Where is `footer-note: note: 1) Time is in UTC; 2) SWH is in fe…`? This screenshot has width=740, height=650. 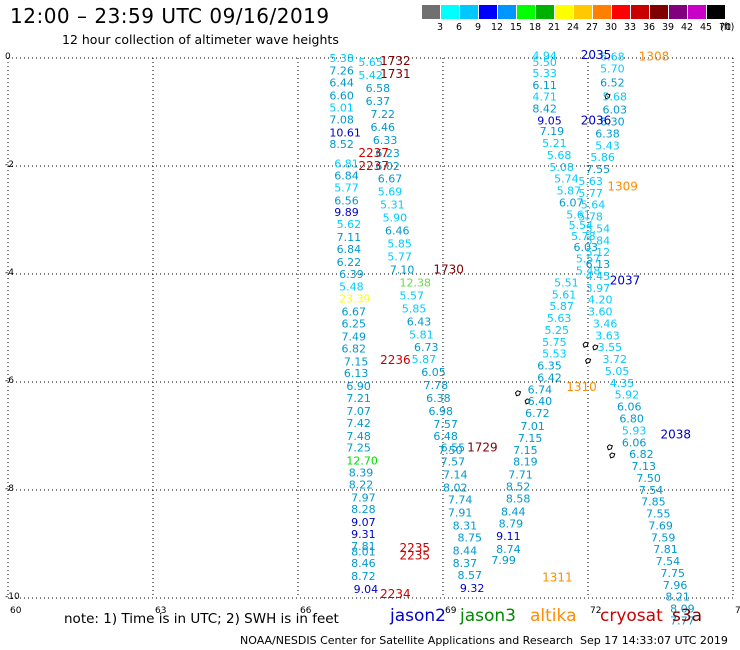 footer-note: note: 1) Time is in UTC; 2) SWH is in fe… is located at coordinates (201, 619).